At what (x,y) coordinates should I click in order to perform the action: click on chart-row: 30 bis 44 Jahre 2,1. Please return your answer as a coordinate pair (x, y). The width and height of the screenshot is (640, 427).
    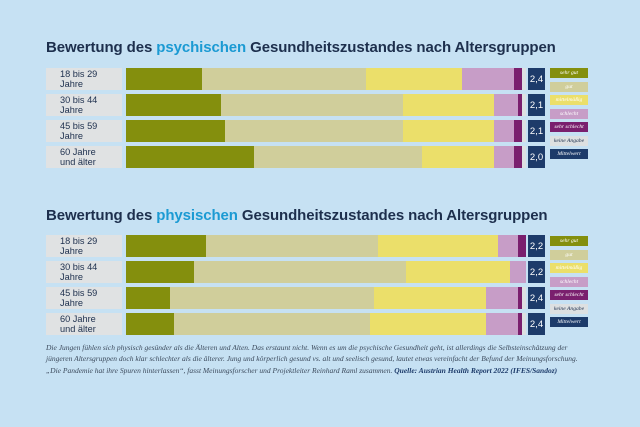
    Looking at the image, I should click on (320, 105).